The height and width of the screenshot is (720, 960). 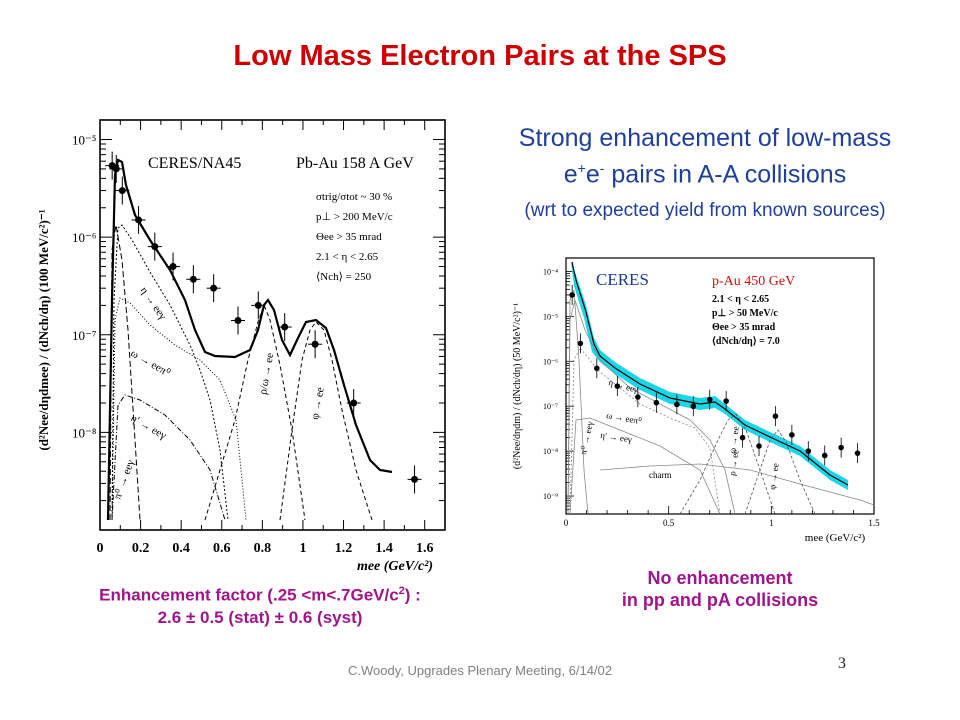 What do you see at coordinates (168, 457) in the screenshot?
I see `pbau-etaprime-curve` at bounding box center [168, 457].